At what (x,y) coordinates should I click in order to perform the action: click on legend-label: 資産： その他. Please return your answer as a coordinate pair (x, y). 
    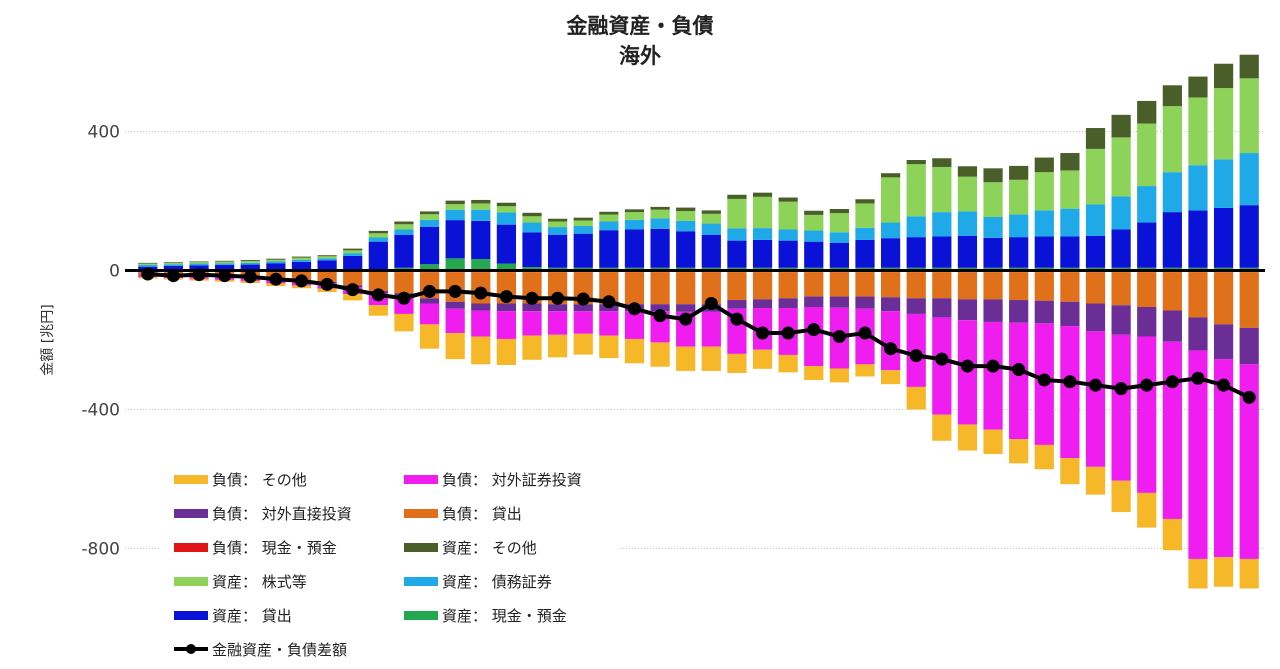
    Looking at the image, I should click on (489, 548).